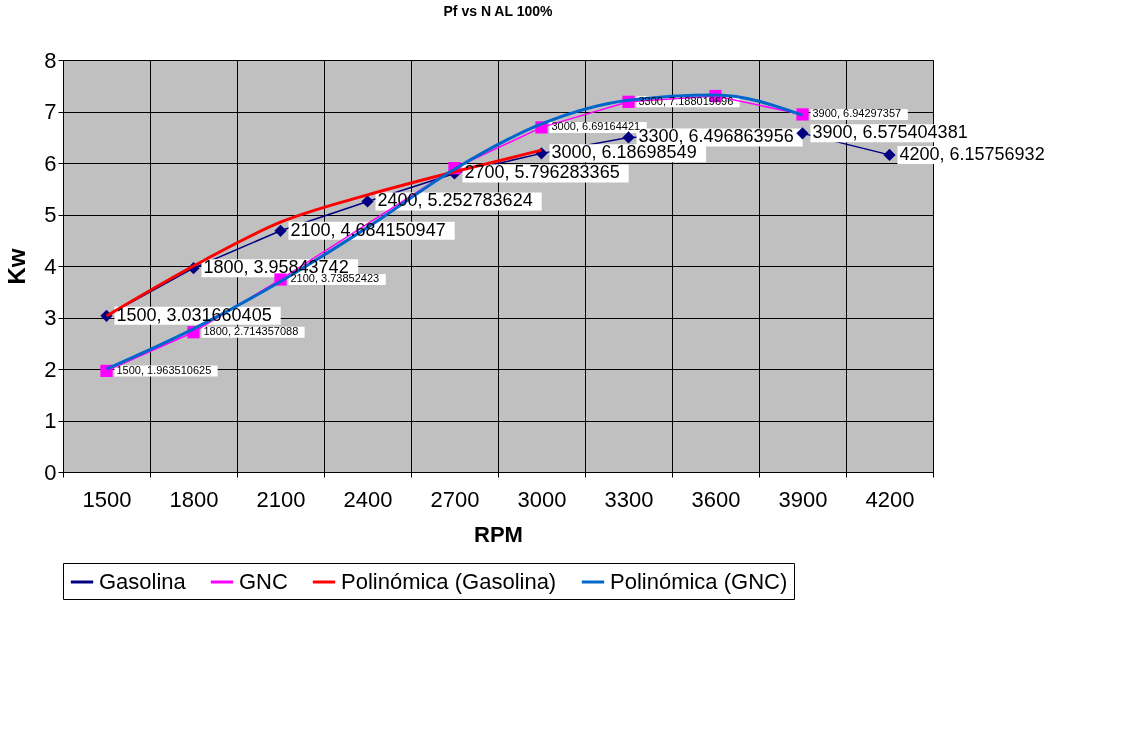 The width and height of the screenshot is (1123, 733). What do you see at coordinates (629, 499) in the screenshot?
I see `x-tick-label: 3300` at bounding box center [629, 499].